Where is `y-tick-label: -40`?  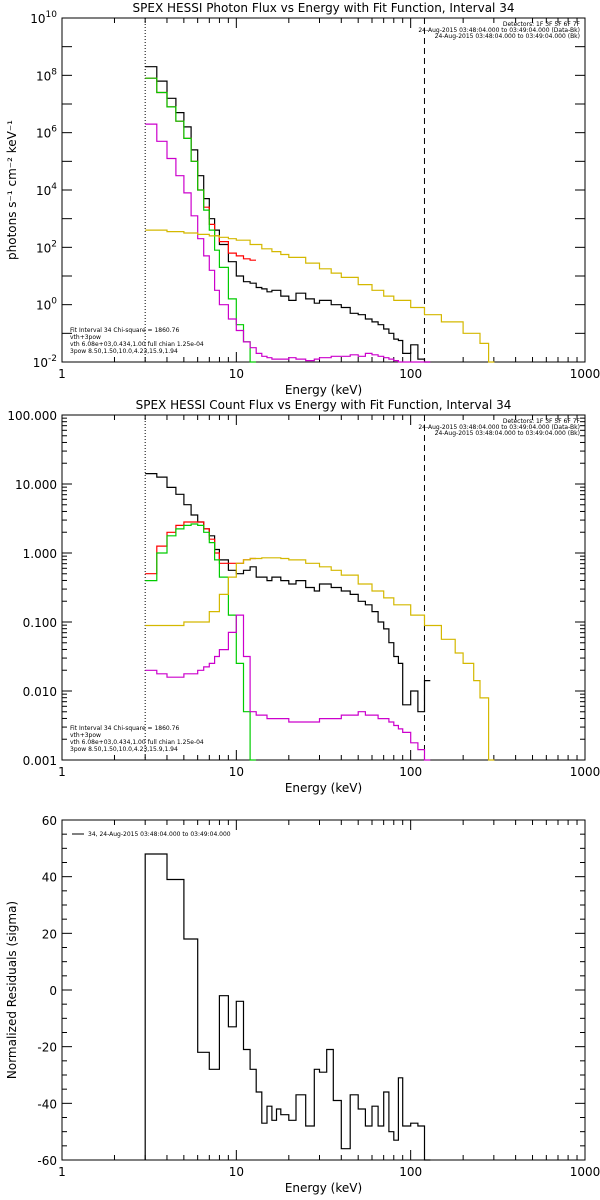
y-tick-label: -40 is located at coordinates (47, 1104).